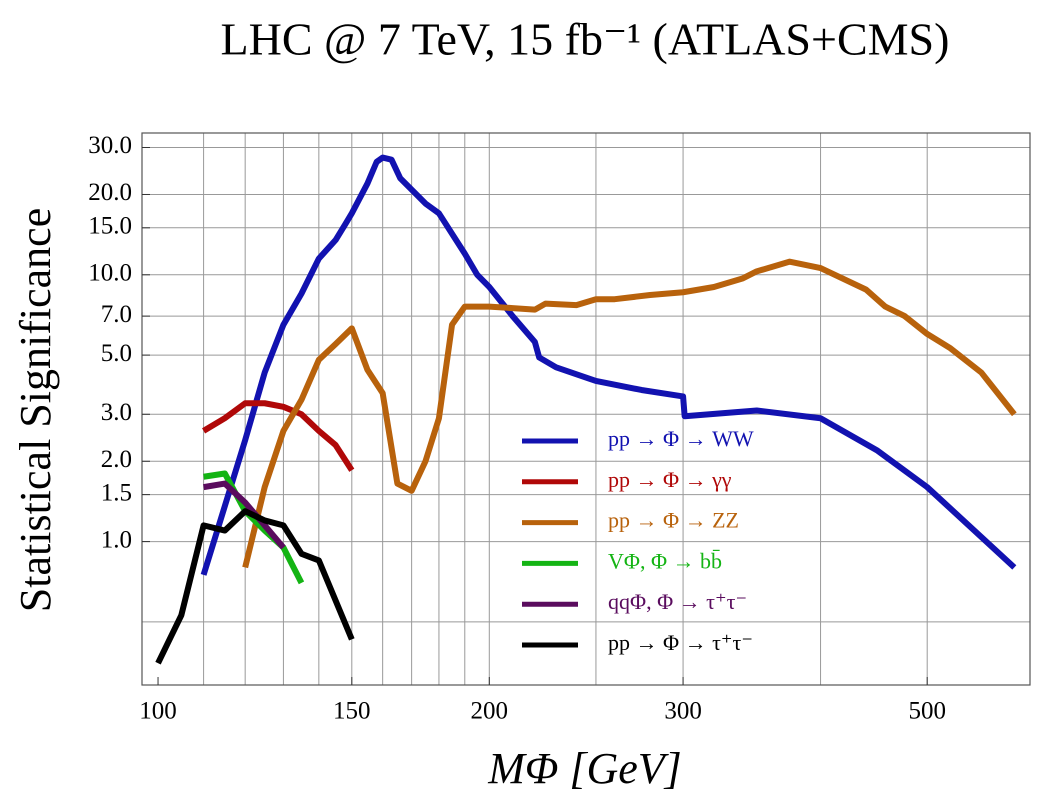  I want to click on x-tick-label: 500, so click(927, 711).